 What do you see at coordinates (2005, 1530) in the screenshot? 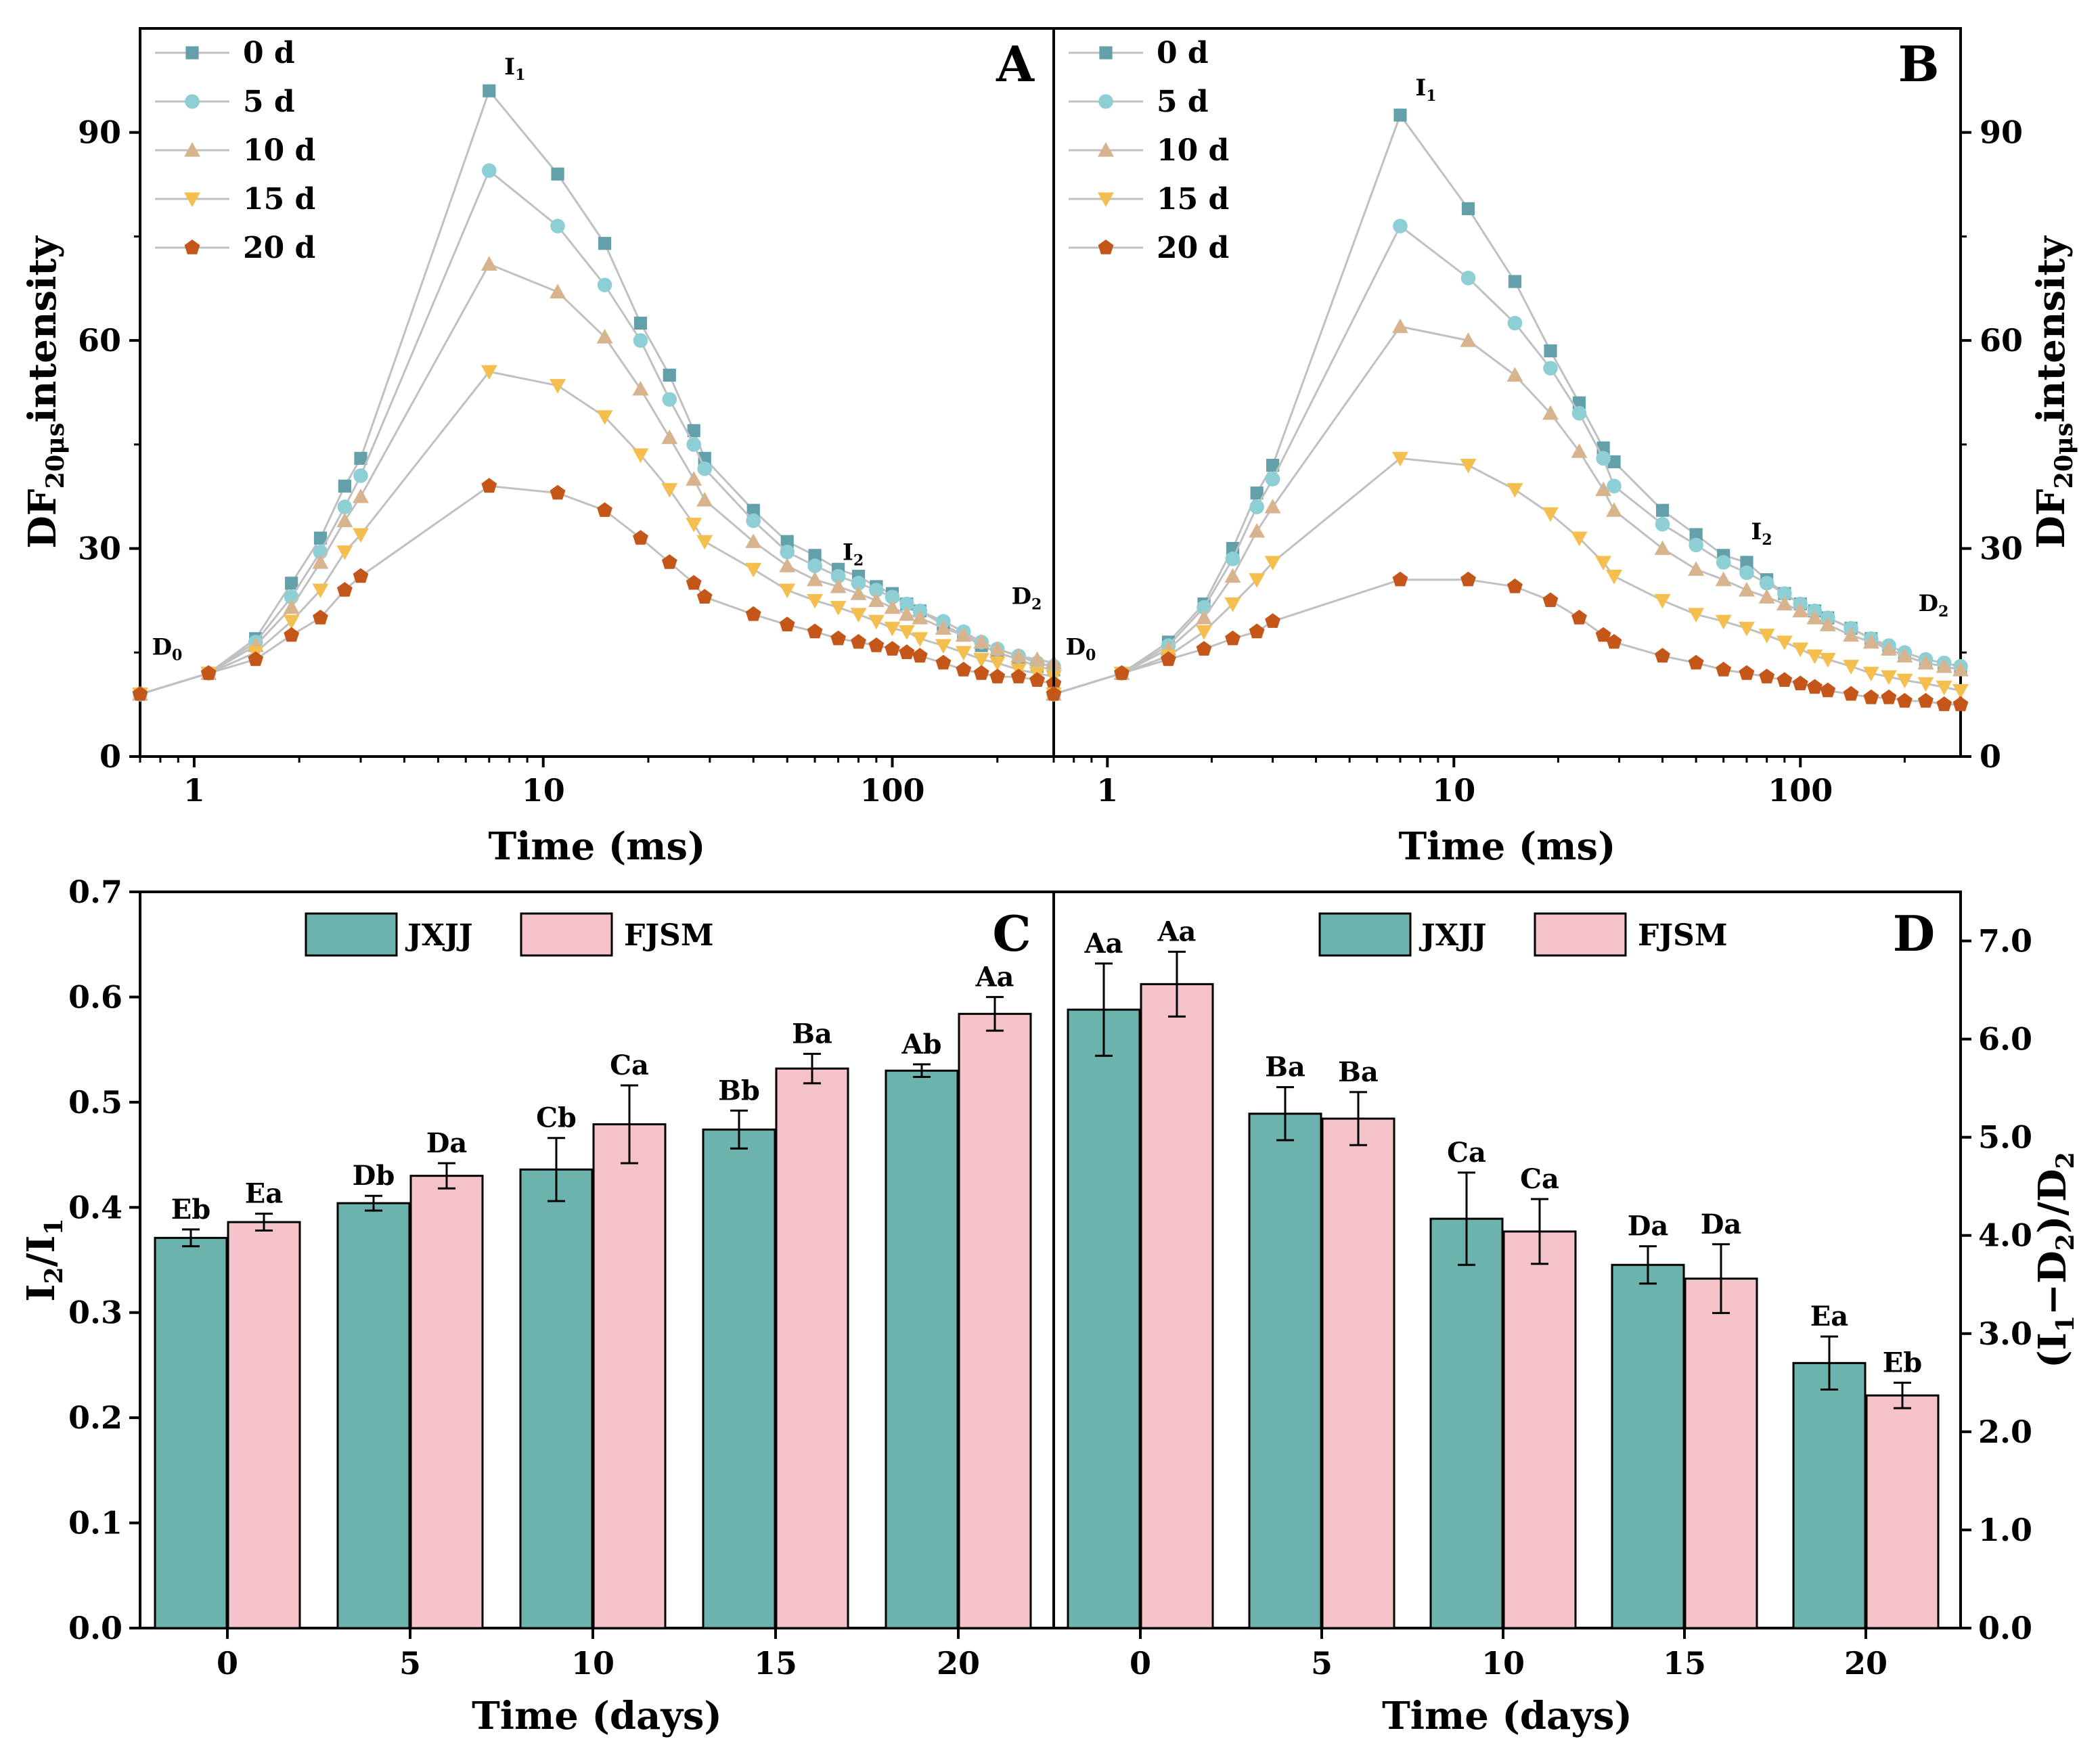
I see `y-tick-label: 1.0` at bounding box center [2005, 1530].